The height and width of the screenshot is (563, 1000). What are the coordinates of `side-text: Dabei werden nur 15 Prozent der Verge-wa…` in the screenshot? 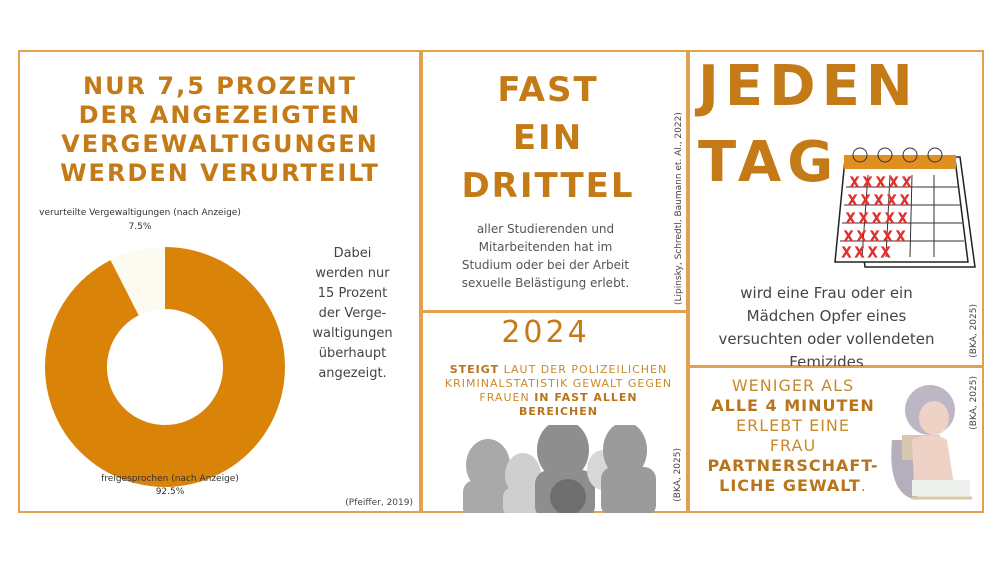 It's located at (352, 313).